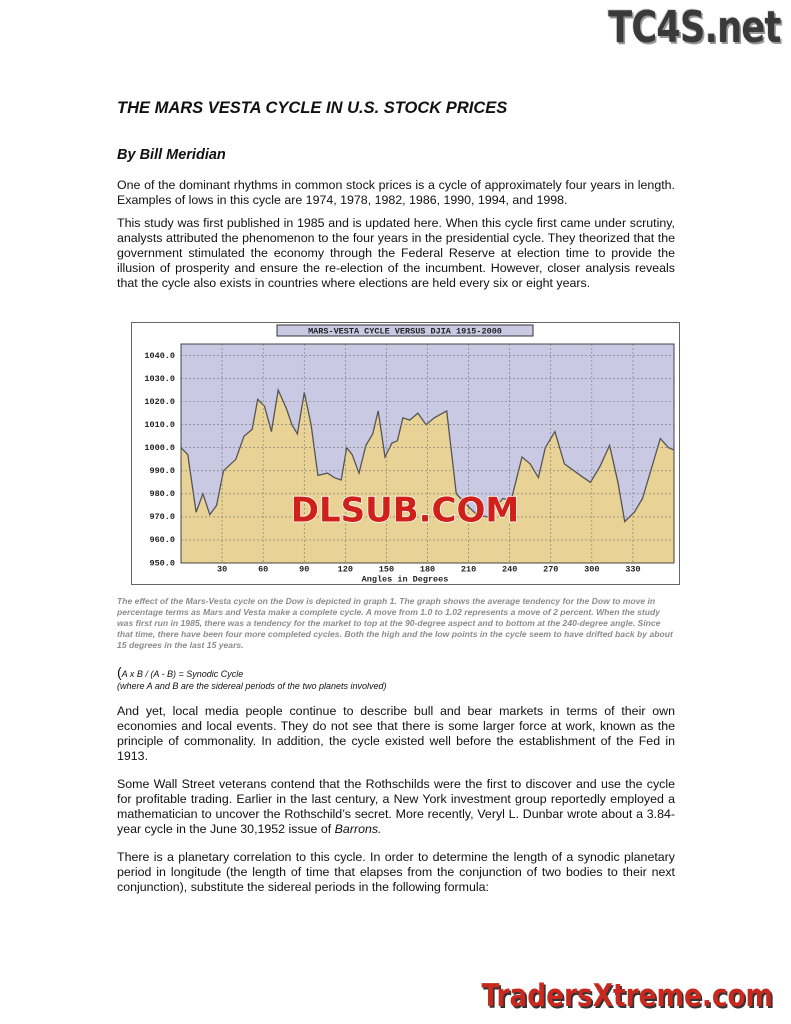 The image size is (791, 1024). I want to click on x-tick-label: 270, so click(550, 569).